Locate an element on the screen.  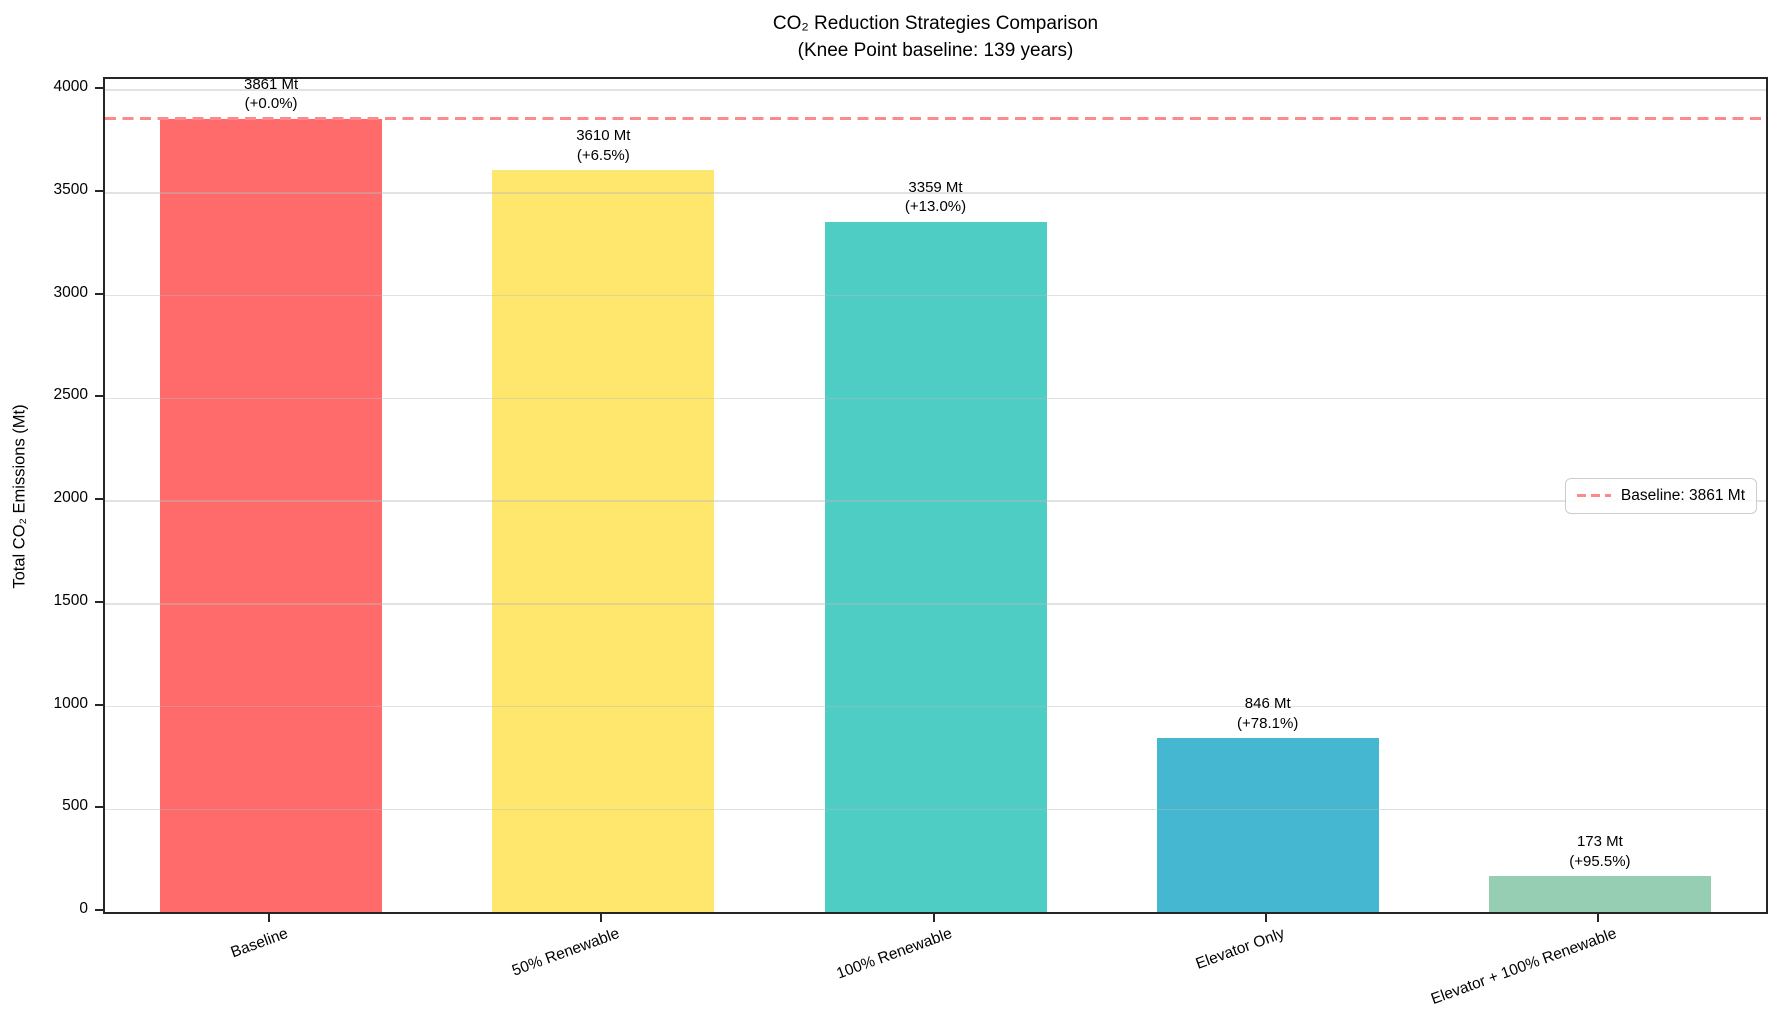
y-tick-label-1500: 1500 is located at coordinates (70, 600).